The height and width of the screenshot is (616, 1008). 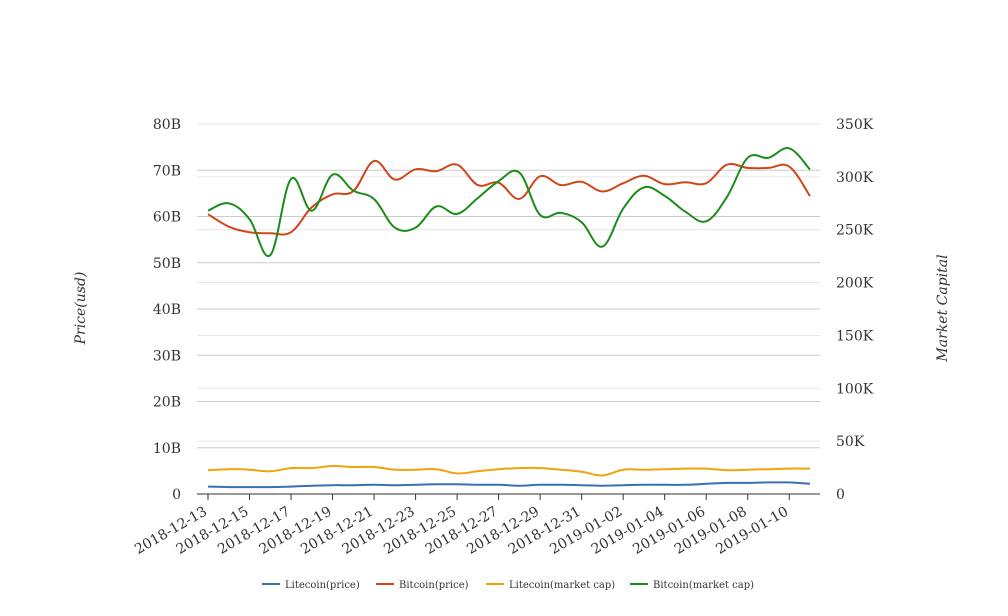 What do you see at coordinates (855, 336) in the screenshot?
I see `right-tick-label: 150K` at bounding box center [855, 336].